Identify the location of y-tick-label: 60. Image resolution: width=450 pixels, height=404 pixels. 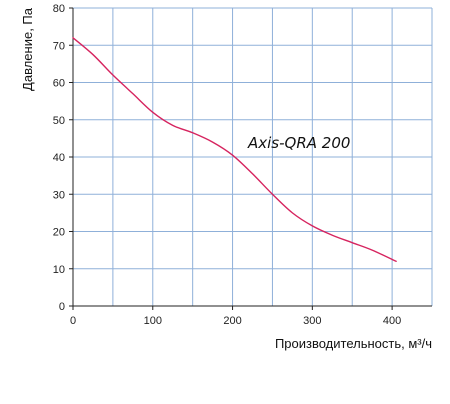
(59, 84).